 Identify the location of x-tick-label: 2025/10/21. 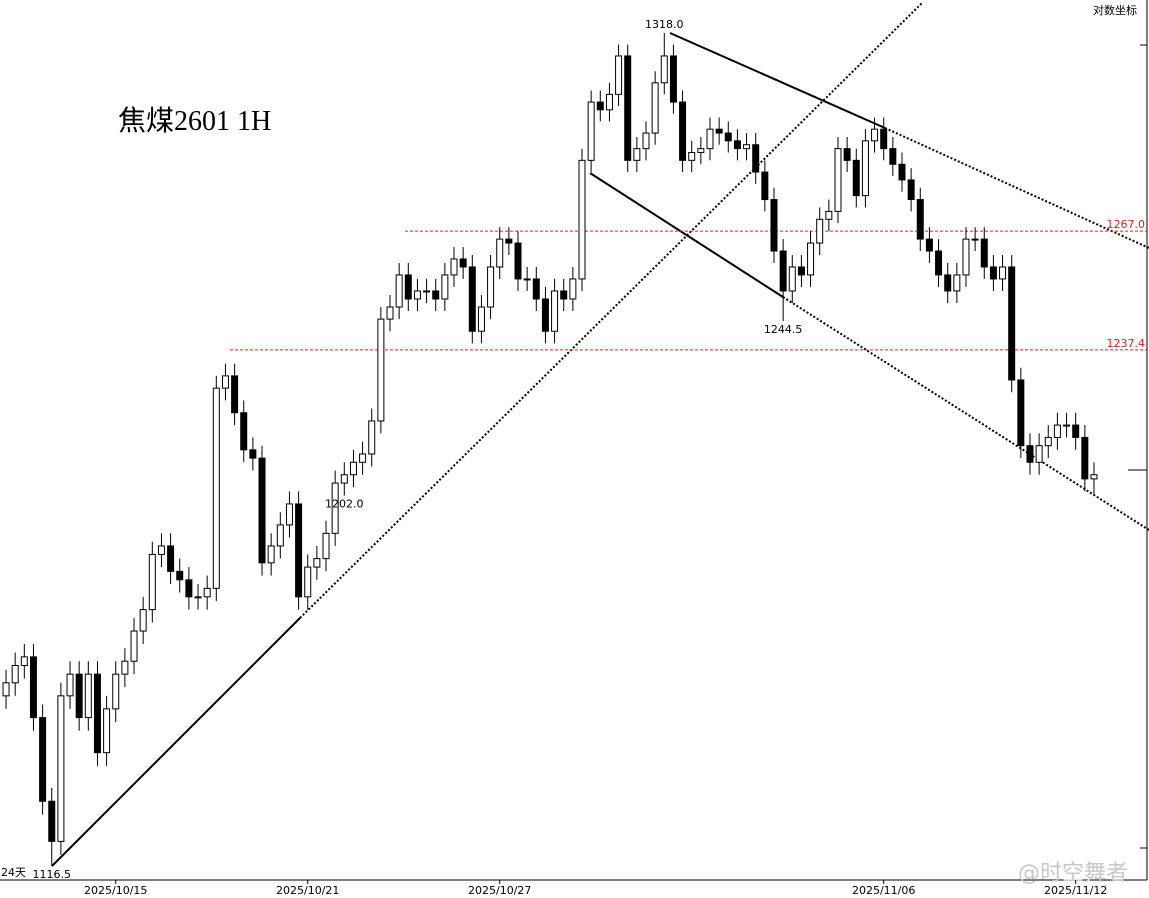
(307, 890).